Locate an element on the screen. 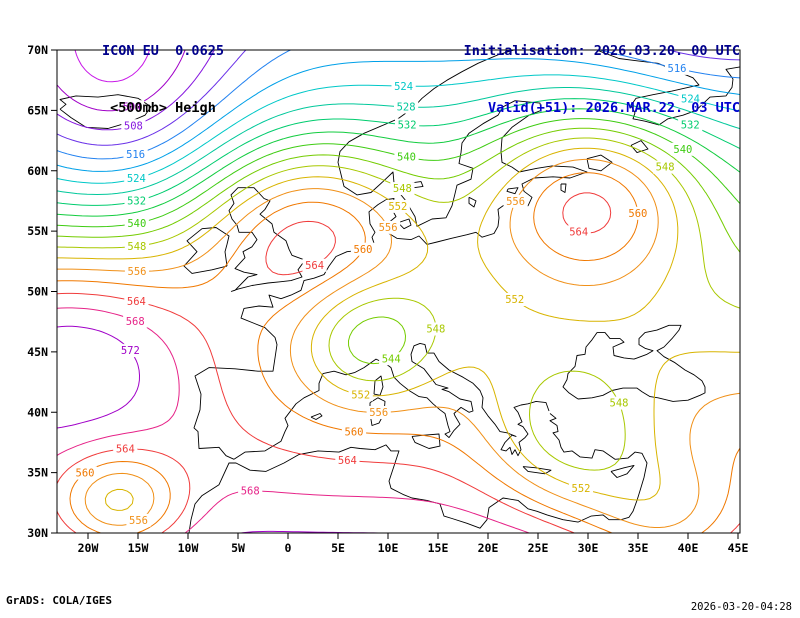  lon-tick-label: 10E is located at coordinates (388, 548).